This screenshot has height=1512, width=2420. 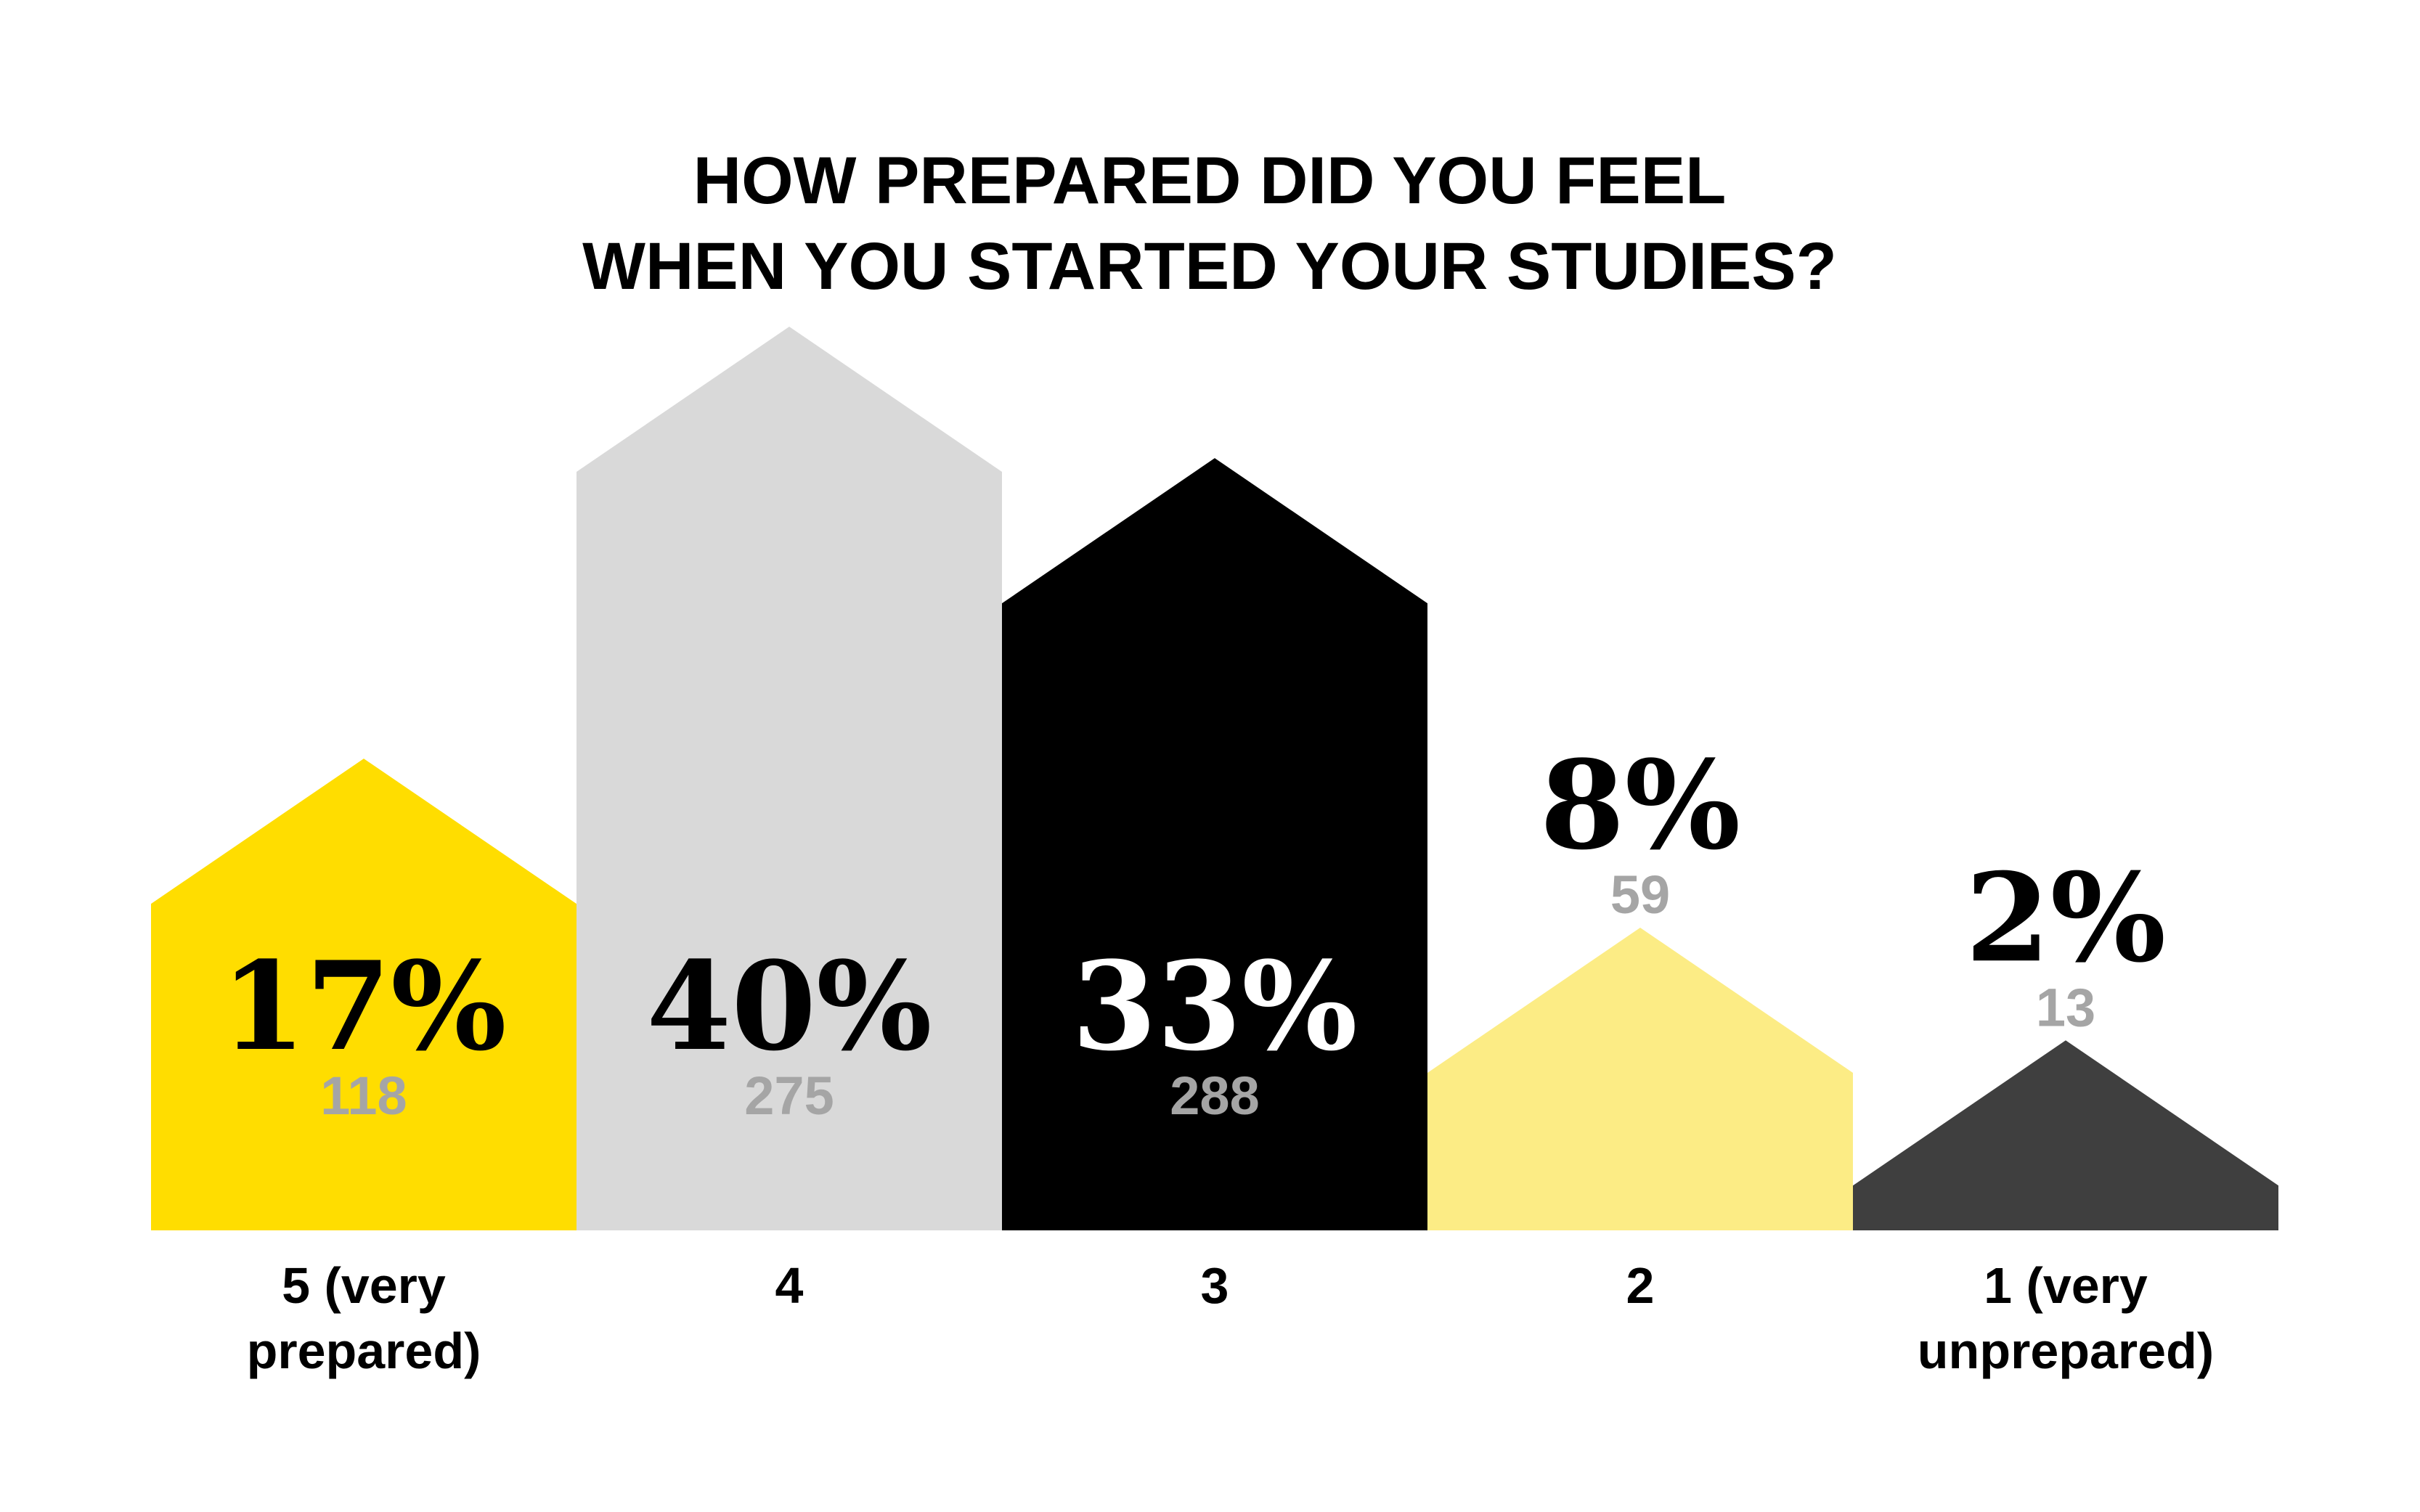 What do you see at coordinates (1640, 1285) in the screenshot?
I see `category-label-4-line-1: 2` at bounding box center [1640, 1285].